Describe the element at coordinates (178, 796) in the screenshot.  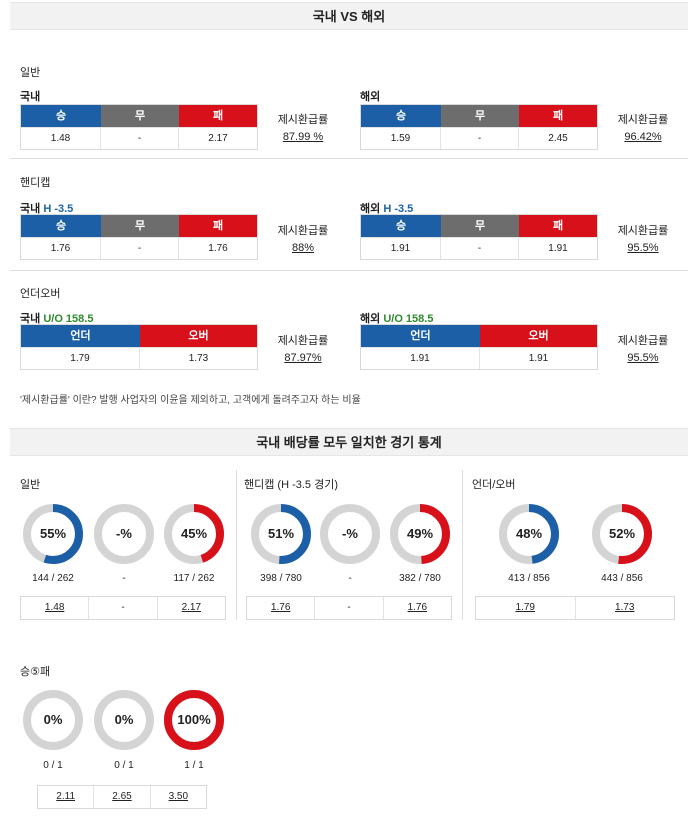
I see `odds-link: 3.50` at that location.